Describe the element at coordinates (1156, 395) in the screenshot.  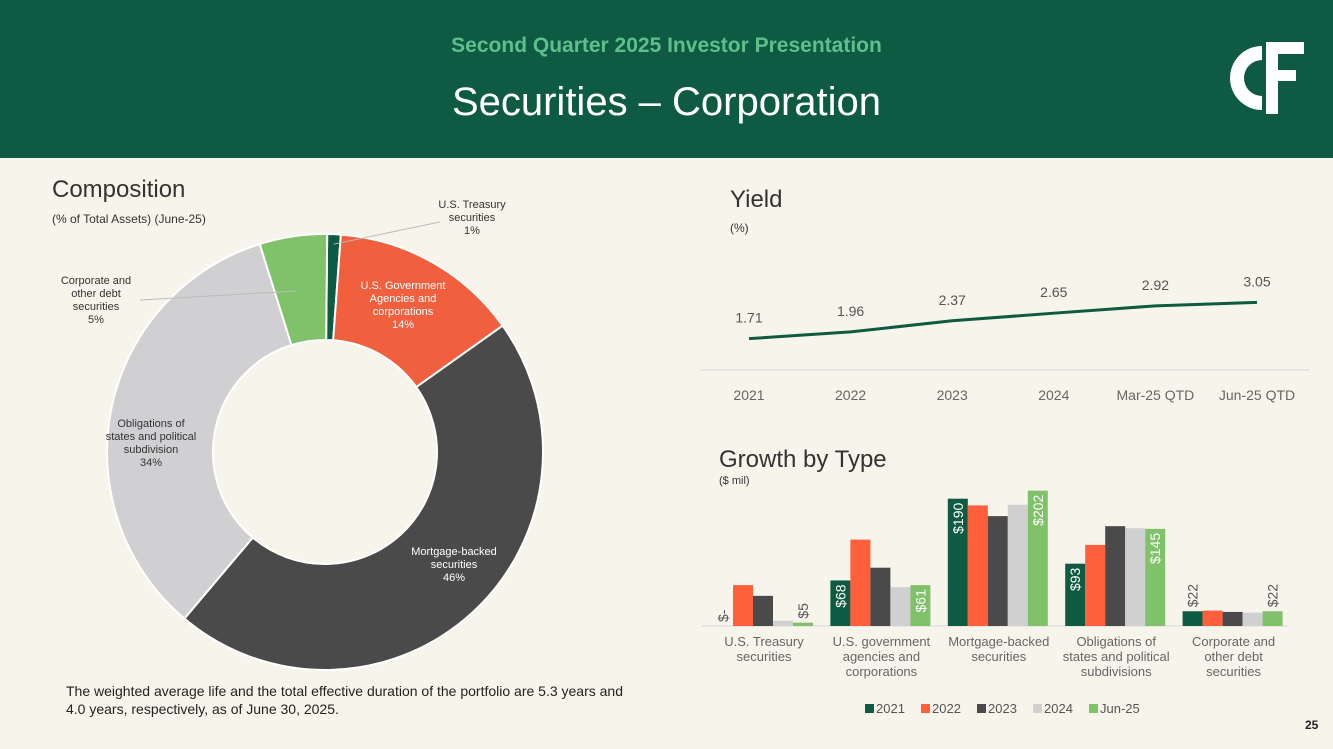
I see `yield-x-tick-label: Mar-25 QTD` at that location.